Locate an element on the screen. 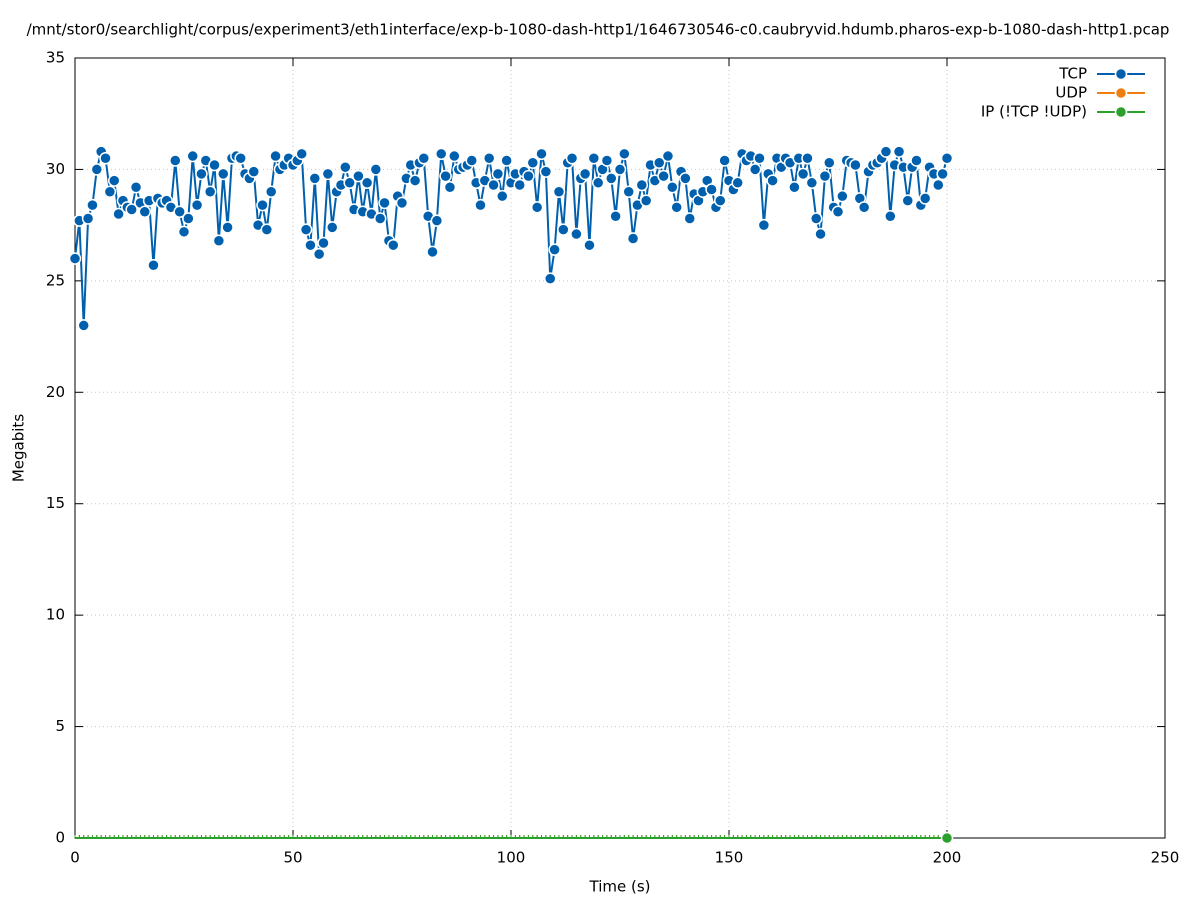  x-tick-label: 0 is located at coordinates (75, 858).